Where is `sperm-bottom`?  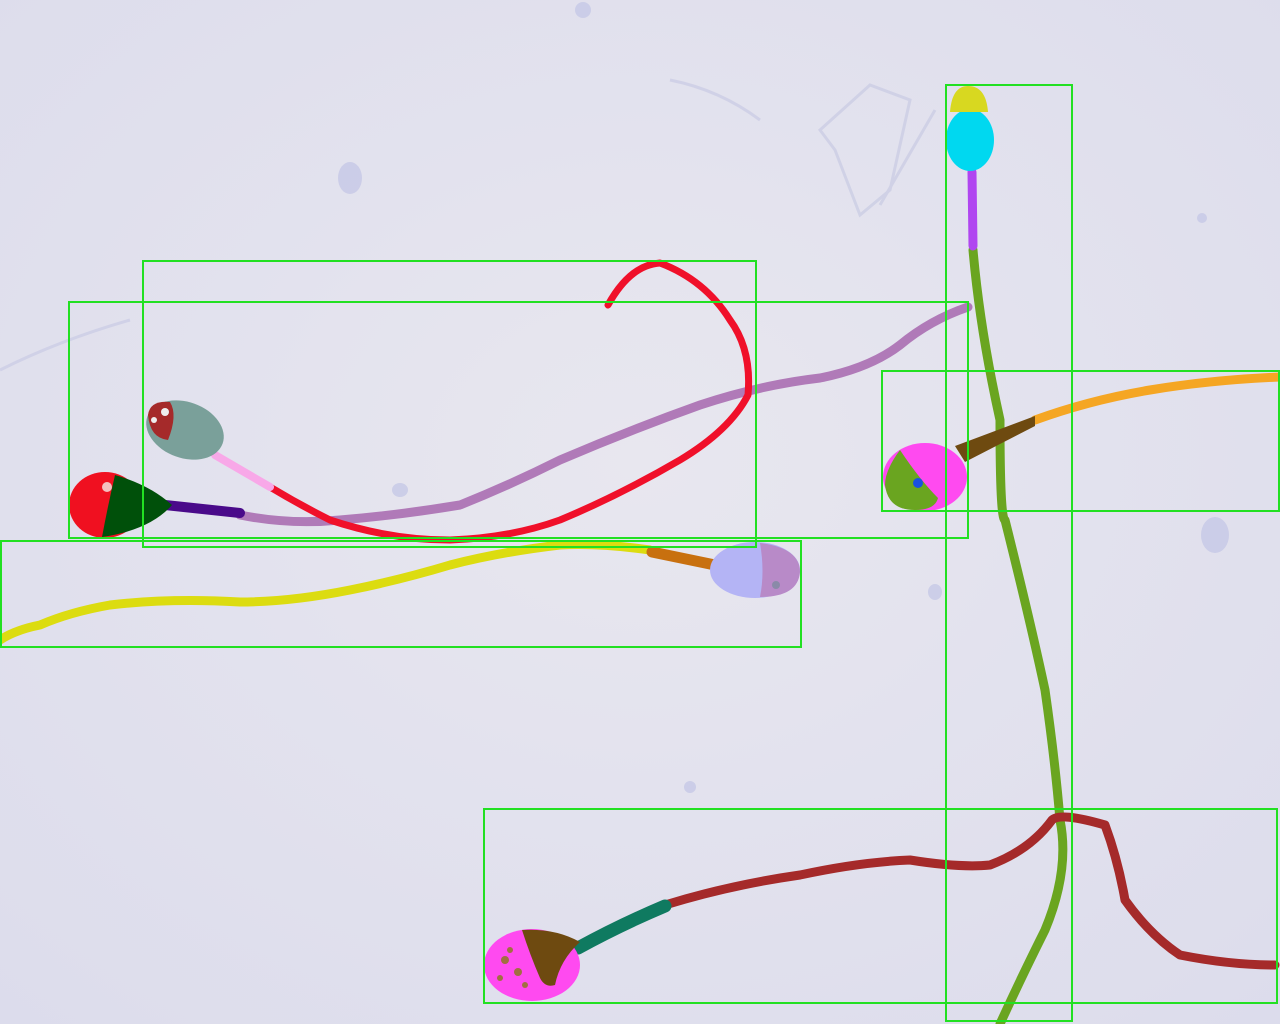
sperm-bottom is located at coordinates (882, 906).